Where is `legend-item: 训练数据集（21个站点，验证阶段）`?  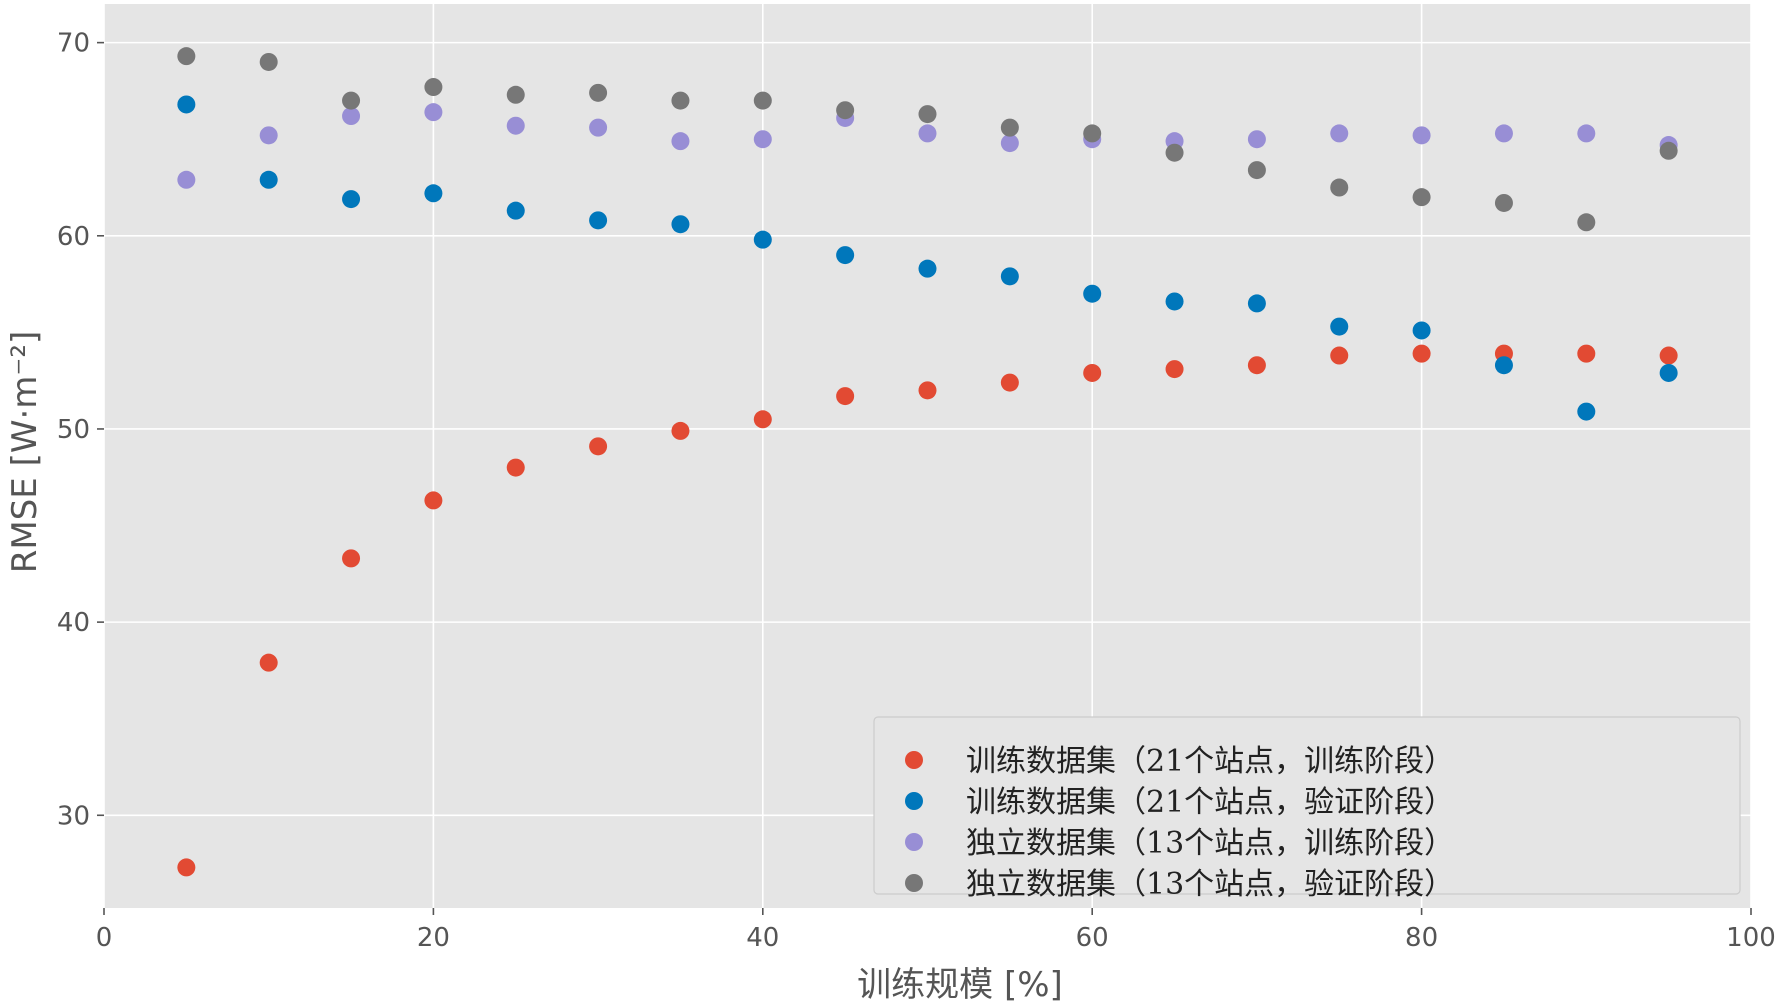
legend-item: 训练数据集（21个站点，验证阶段） is located at coordinates (1179, 802).